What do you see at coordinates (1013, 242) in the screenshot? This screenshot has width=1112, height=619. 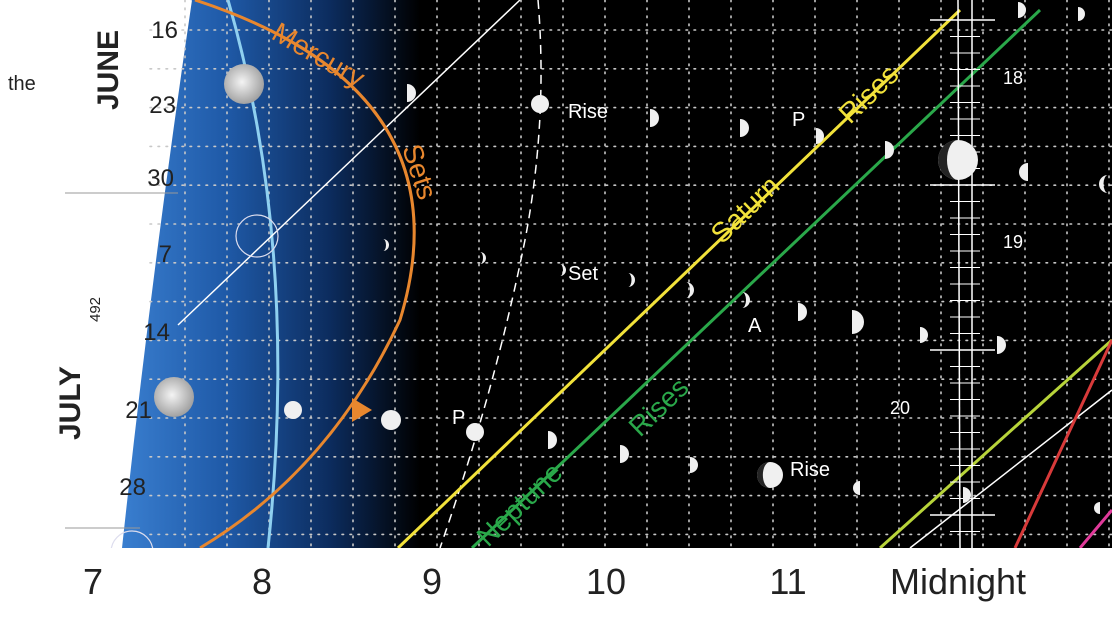 I see `sidereal-label: 19` at bounding box center [1013, 242].